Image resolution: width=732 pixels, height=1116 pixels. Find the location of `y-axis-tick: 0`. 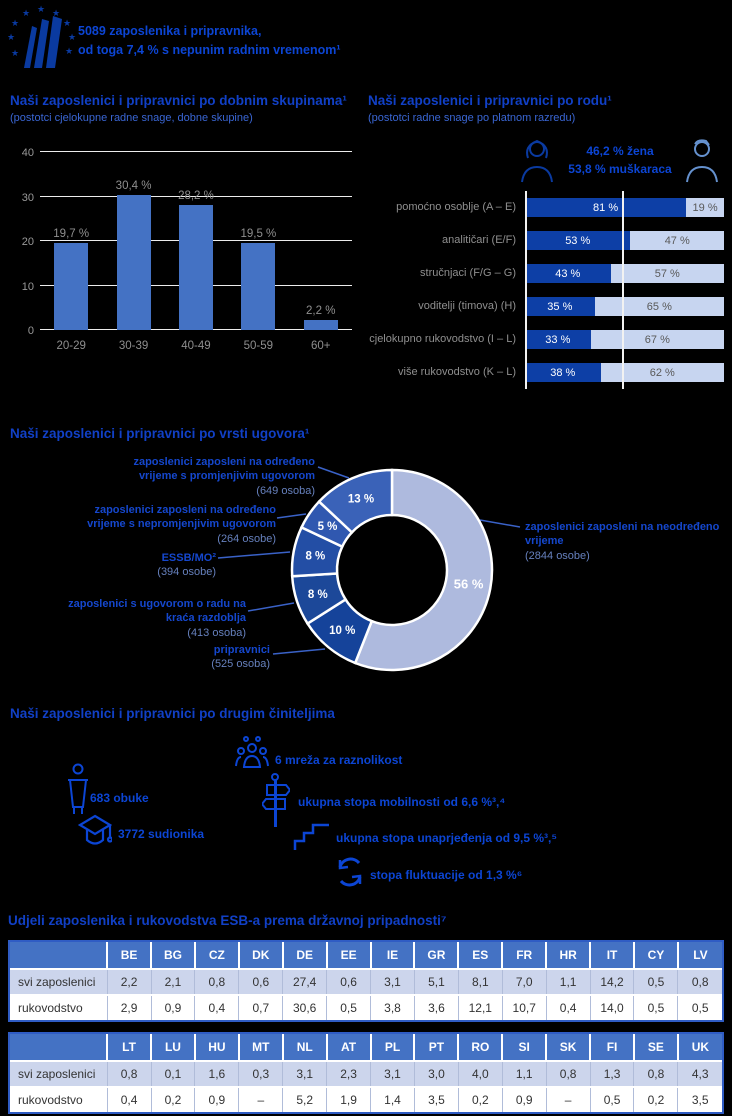

y-axis-tick: 0 is located at coordinates (30, 331).